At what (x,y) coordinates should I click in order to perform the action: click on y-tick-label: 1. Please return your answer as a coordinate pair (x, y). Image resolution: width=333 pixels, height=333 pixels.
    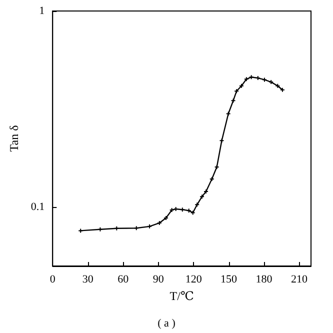
    Looking at the image, I should click on (42, 11).